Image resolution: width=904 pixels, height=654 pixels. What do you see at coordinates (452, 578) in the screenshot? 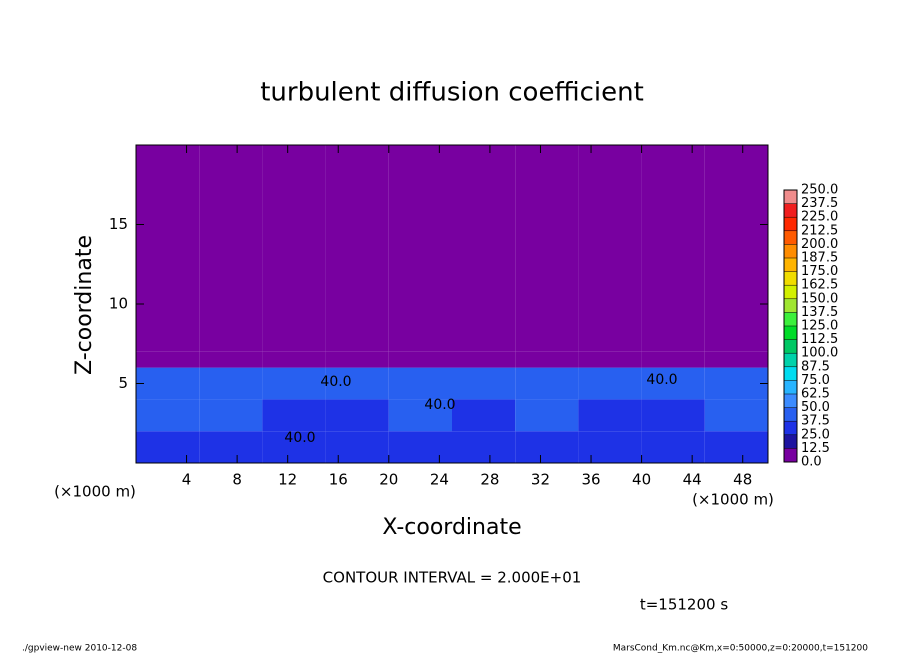
I see `contour-interval: CONTOUR INTERVAL = 2.000E+01` at bounding box center [452, 578].